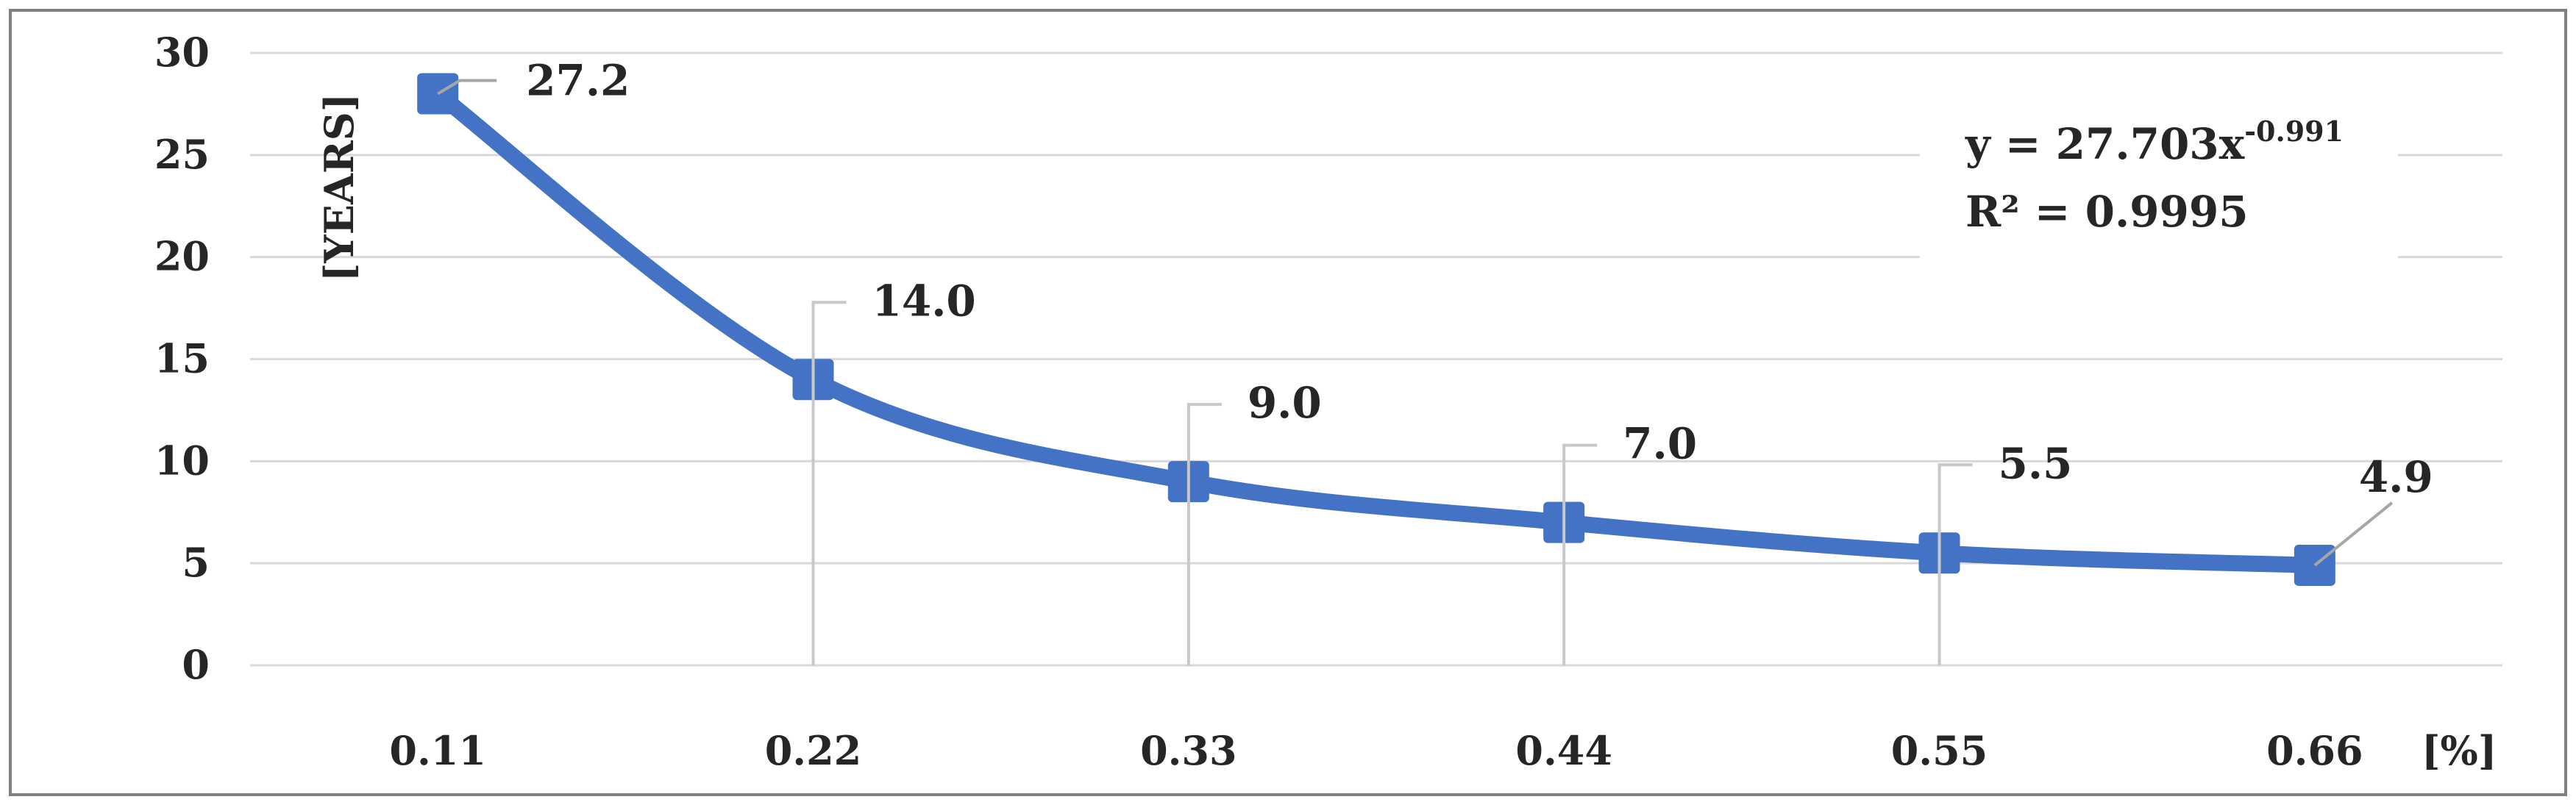 This screenshot has height=805, width=2576. What do you see at coordinates (1660, 444) in the screenshot?
I see `data-label: 7.0` at bounding box center [1660, 444].